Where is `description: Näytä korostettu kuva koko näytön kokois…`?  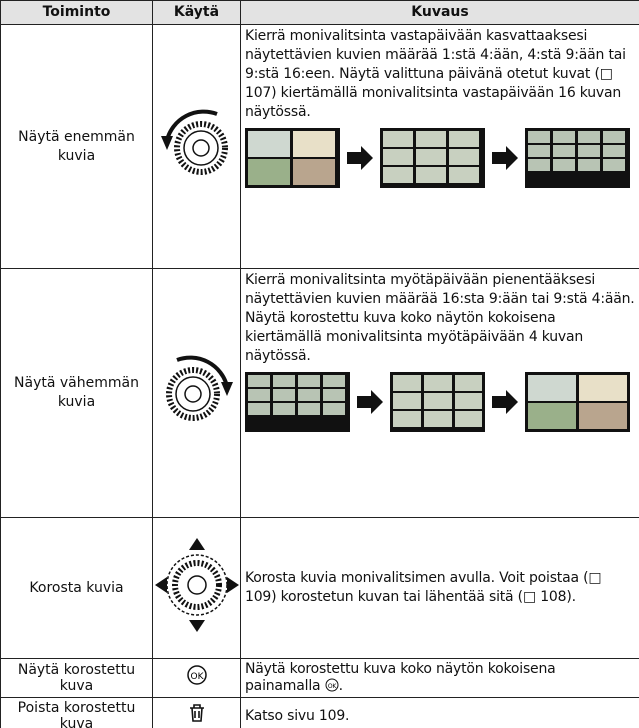 description: Näytä korostettu kuva koko näytön kokois… is located at coordinates (439, 678).